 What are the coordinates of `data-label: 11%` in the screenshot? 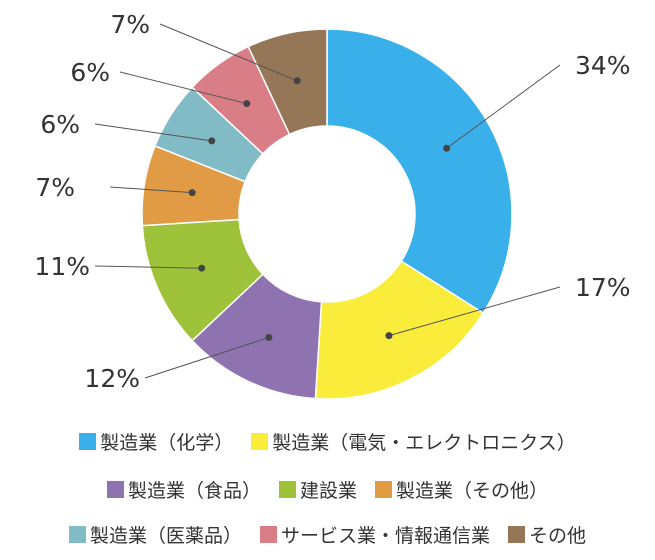 It's located at (62, 266).